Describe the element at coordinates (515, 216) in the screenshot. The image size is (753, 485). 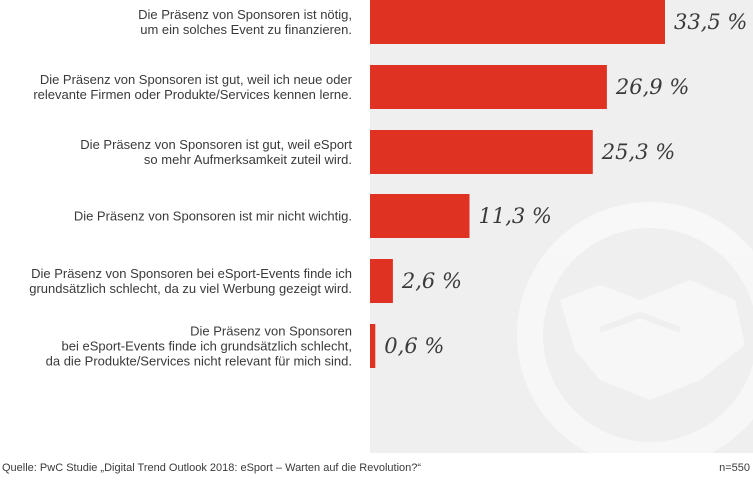
I see `value-label-4: 11,3 %` at that location.